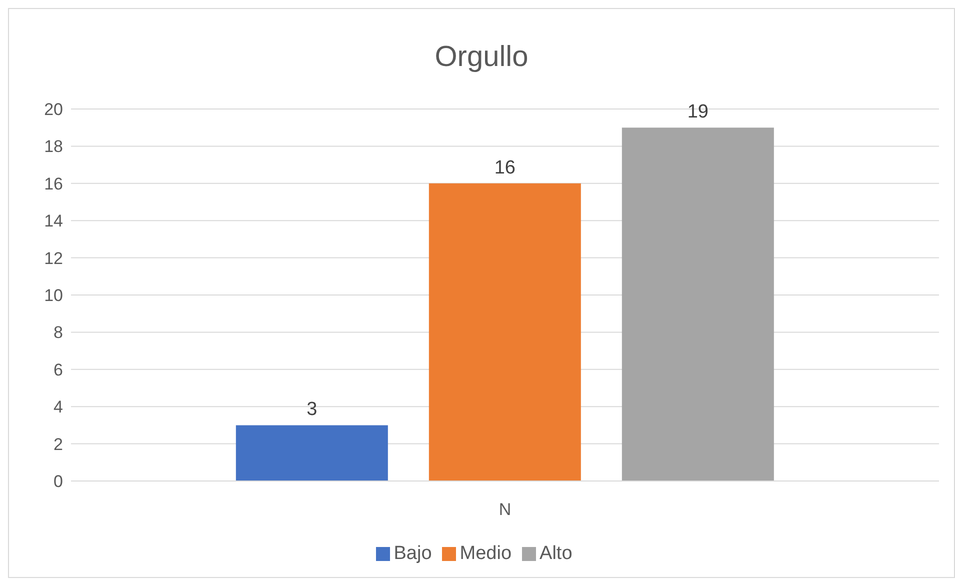 This screenshot has width=955, height=579. Describe the element at coordinates (58, 332) in the screenshot. I see `y-tick-label: 8` at that location.